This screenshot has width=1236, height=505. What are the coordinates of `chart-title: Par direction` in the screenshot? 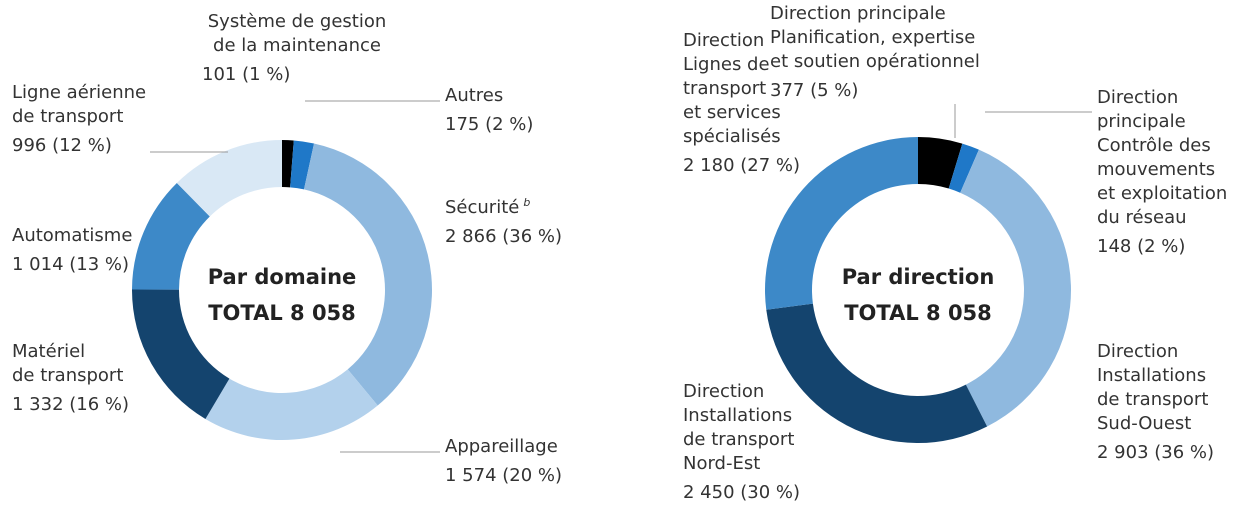 It's located at (918, 277).